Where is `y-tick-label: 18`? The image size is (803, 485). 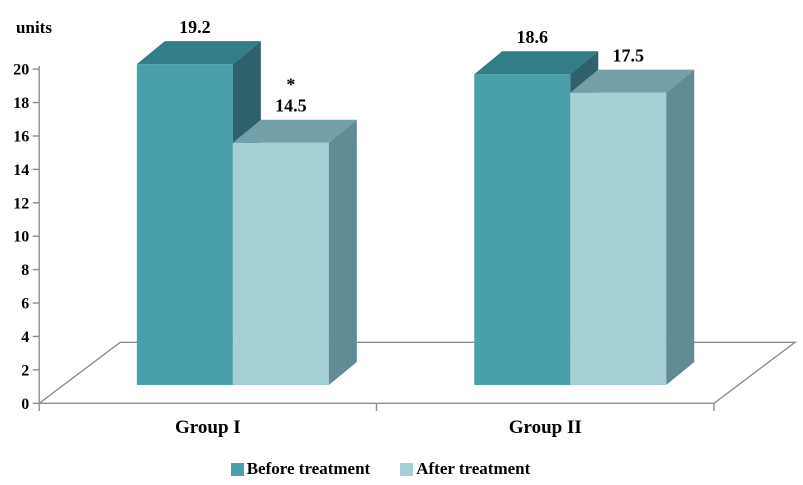 y-tick-label: 18 is located at coordinates (21, 103).